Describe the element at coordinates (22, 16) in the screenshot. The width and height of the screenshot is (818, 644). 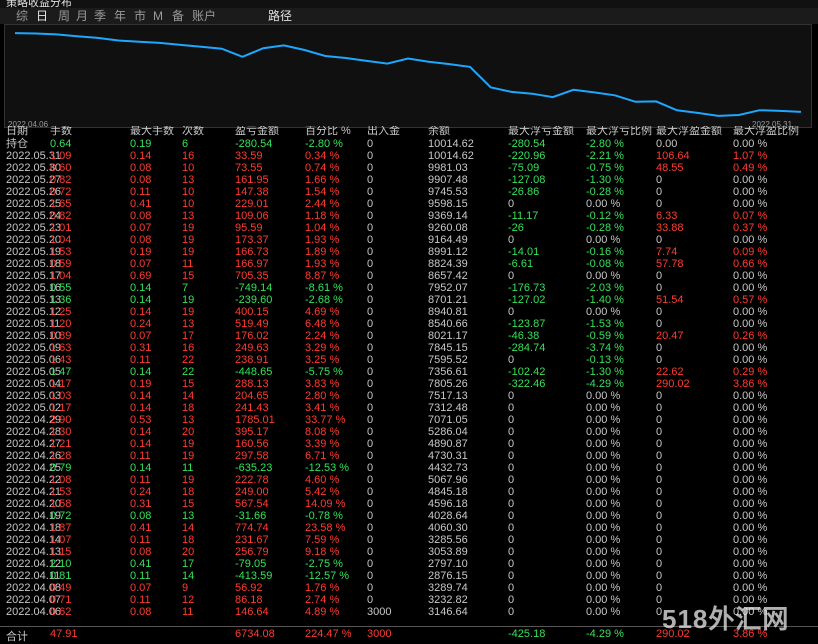
I see `tab-0: 综` at that location.